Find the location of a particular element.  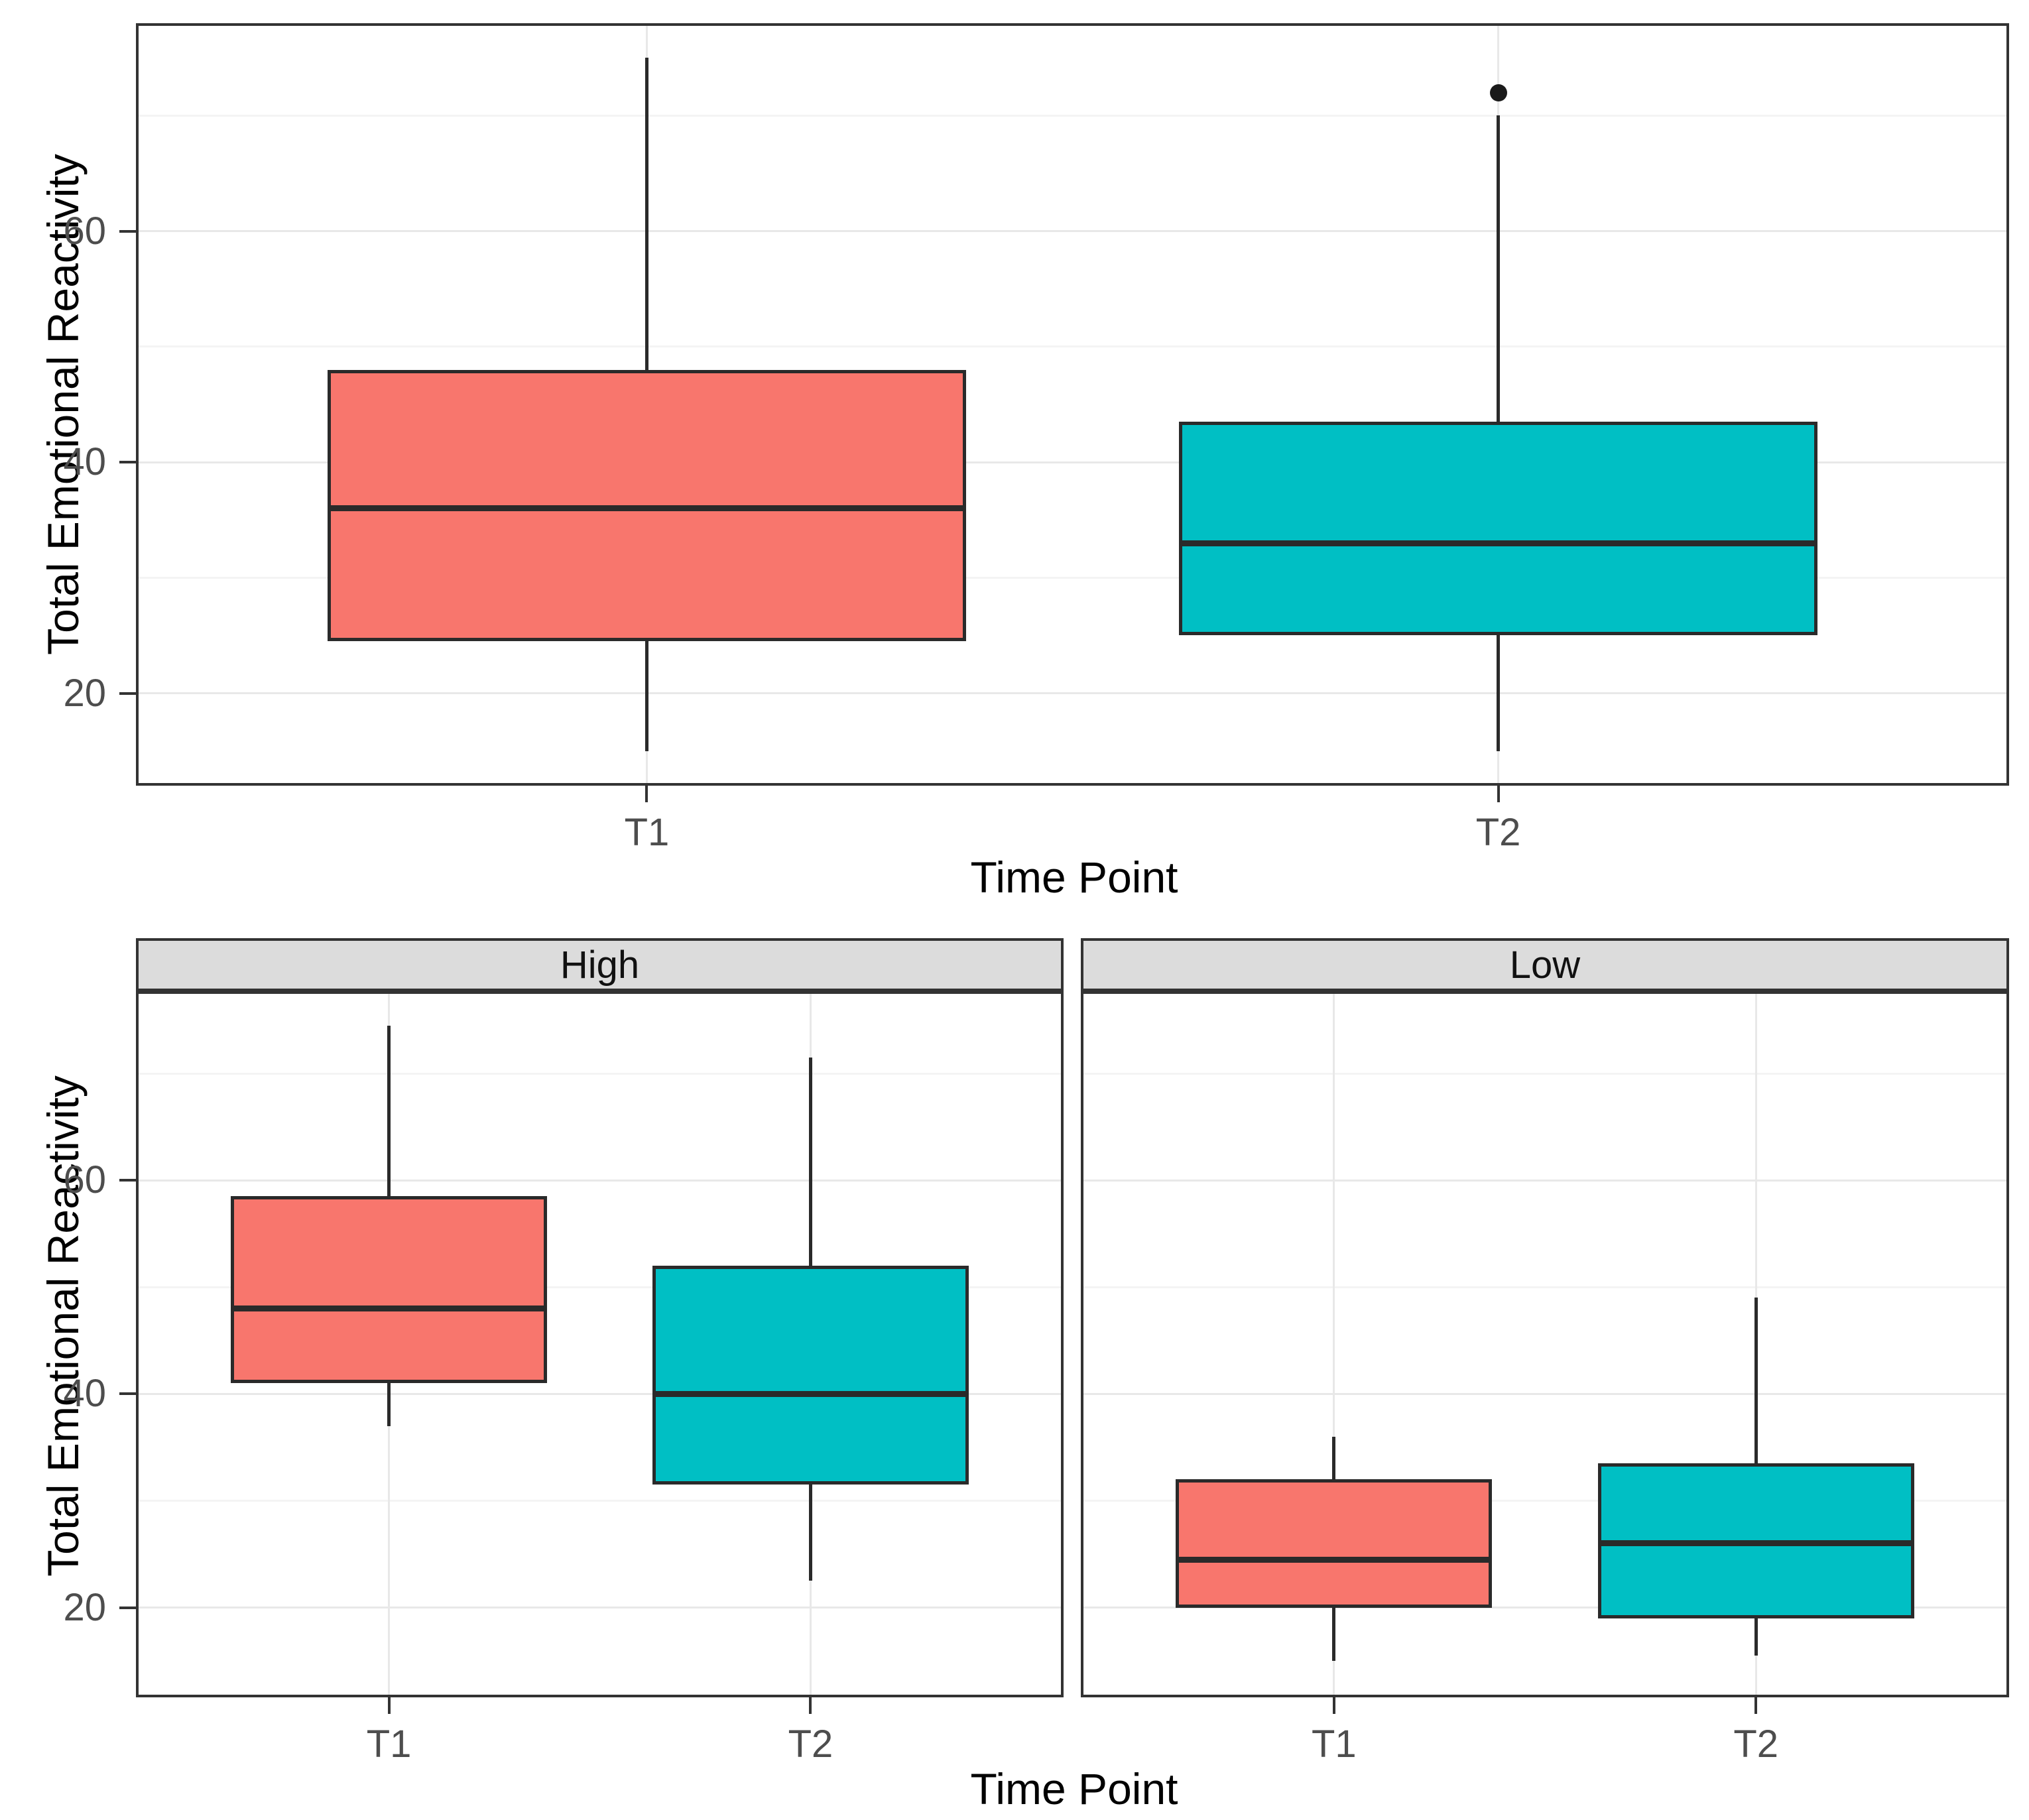

facet-strip-label-low: Low is located at coordinates (1545, 965).